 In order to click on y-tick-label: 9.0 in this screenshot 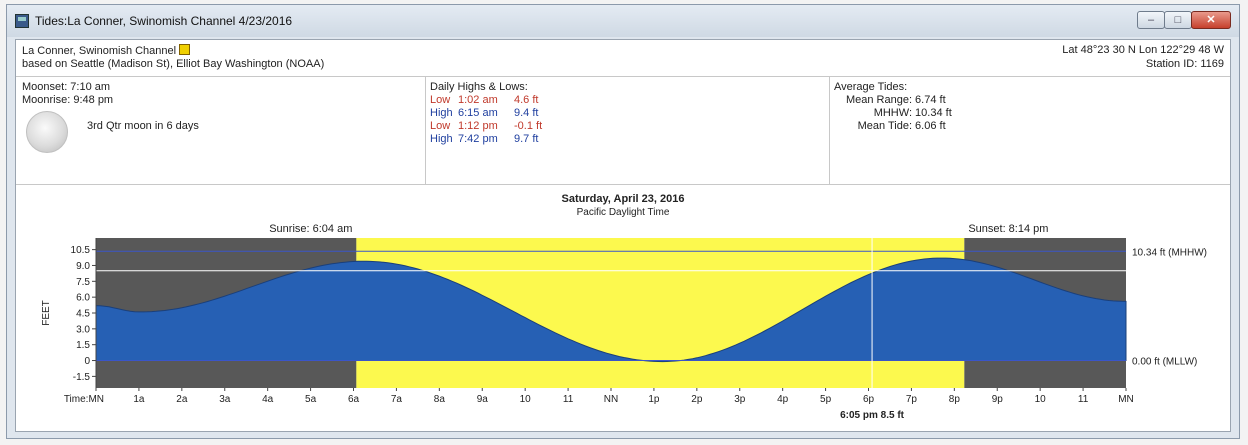, I will do `click(83, 266)`.